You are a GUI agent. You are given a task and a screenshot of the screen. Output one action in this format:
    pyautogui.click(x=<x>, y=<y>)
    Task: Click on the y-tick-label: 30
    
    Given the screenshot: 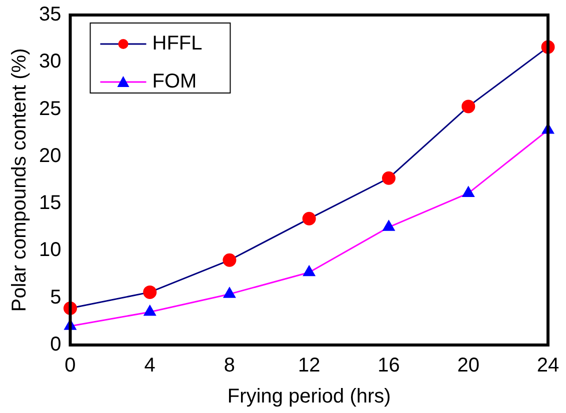 What is the action you would take?
    pyautogui.click(x=50, y=61)
    